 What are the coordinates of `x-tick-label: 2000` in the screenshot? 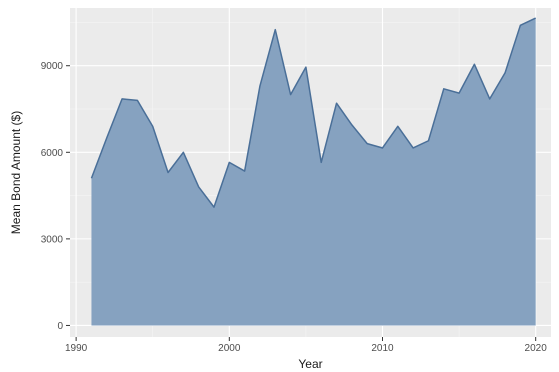 It's located at (229, 348).